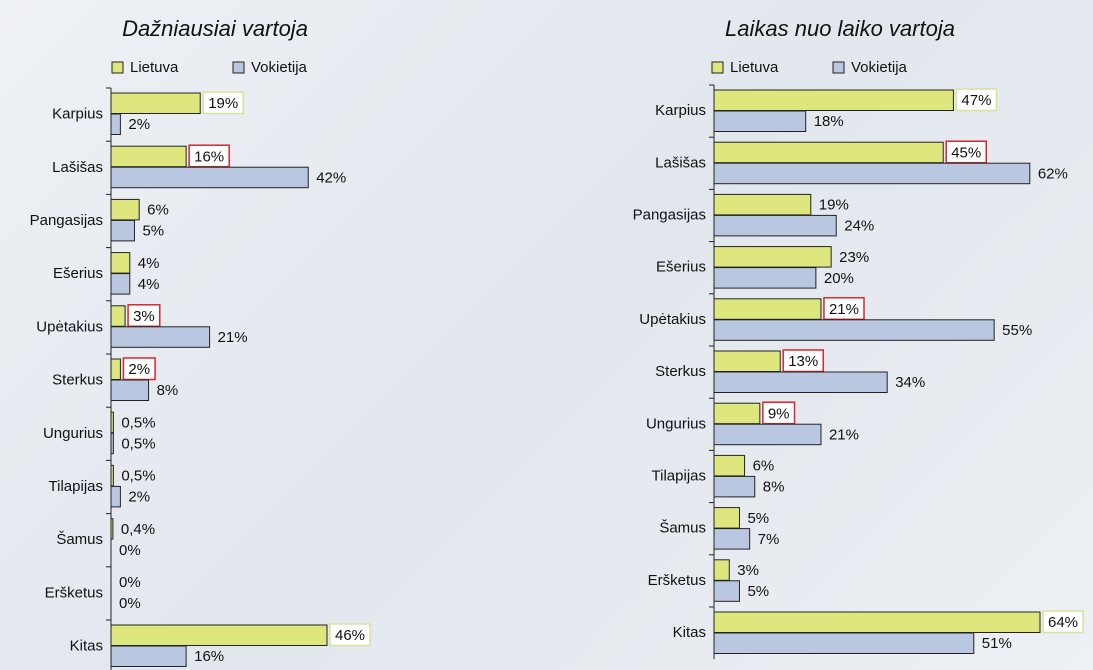 The image size is (1093, 670). Describe the element at coordinates (840, 28) in the screenshot. I see `chart-title: Laikas nuo laiko vartoja` at that location.